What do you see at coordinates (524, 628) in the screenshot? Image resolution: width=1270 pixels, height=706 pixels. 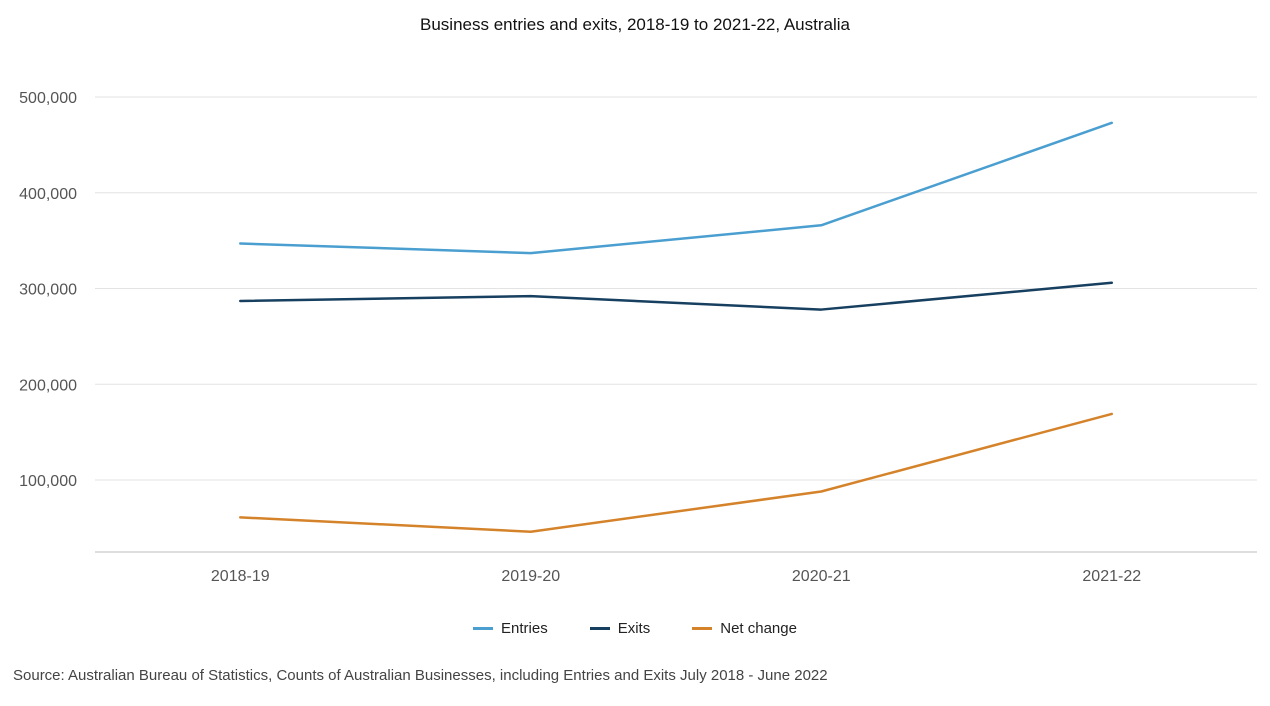 I see `legend-label: Entries` at bounding box center [524, 628].